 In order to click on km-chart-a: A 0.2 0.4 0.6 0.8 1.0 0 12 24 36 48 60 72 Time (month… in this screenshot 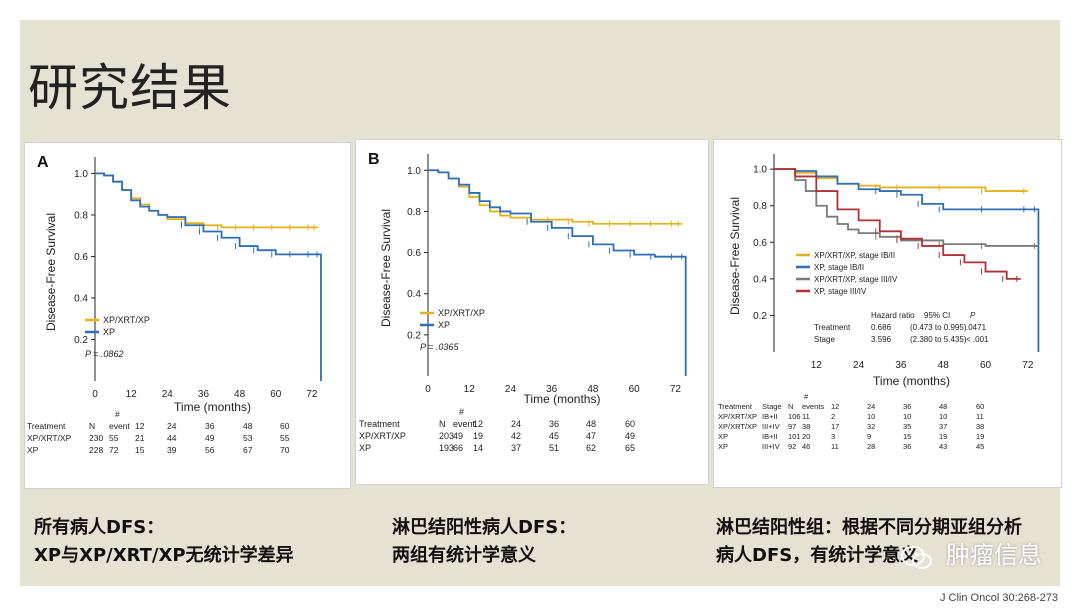, I will do `click(174, 304)`.